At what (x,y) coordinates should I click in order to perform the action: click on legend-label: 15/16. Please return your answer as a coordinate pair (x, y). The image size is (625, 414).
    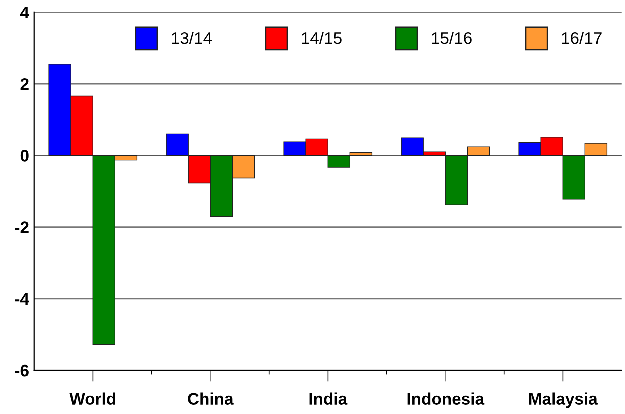
    Looking at the image, I should click on (452, 38).